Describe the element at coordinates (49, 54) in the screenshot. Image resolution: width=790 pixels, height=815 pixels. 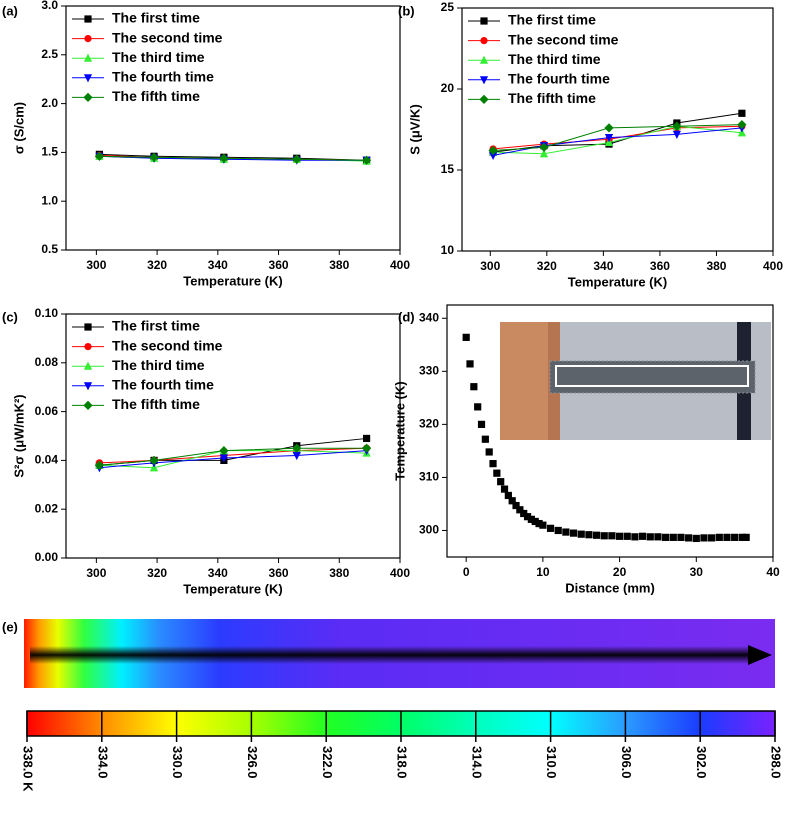
I see `y-tick-label: 2.5` at that location.